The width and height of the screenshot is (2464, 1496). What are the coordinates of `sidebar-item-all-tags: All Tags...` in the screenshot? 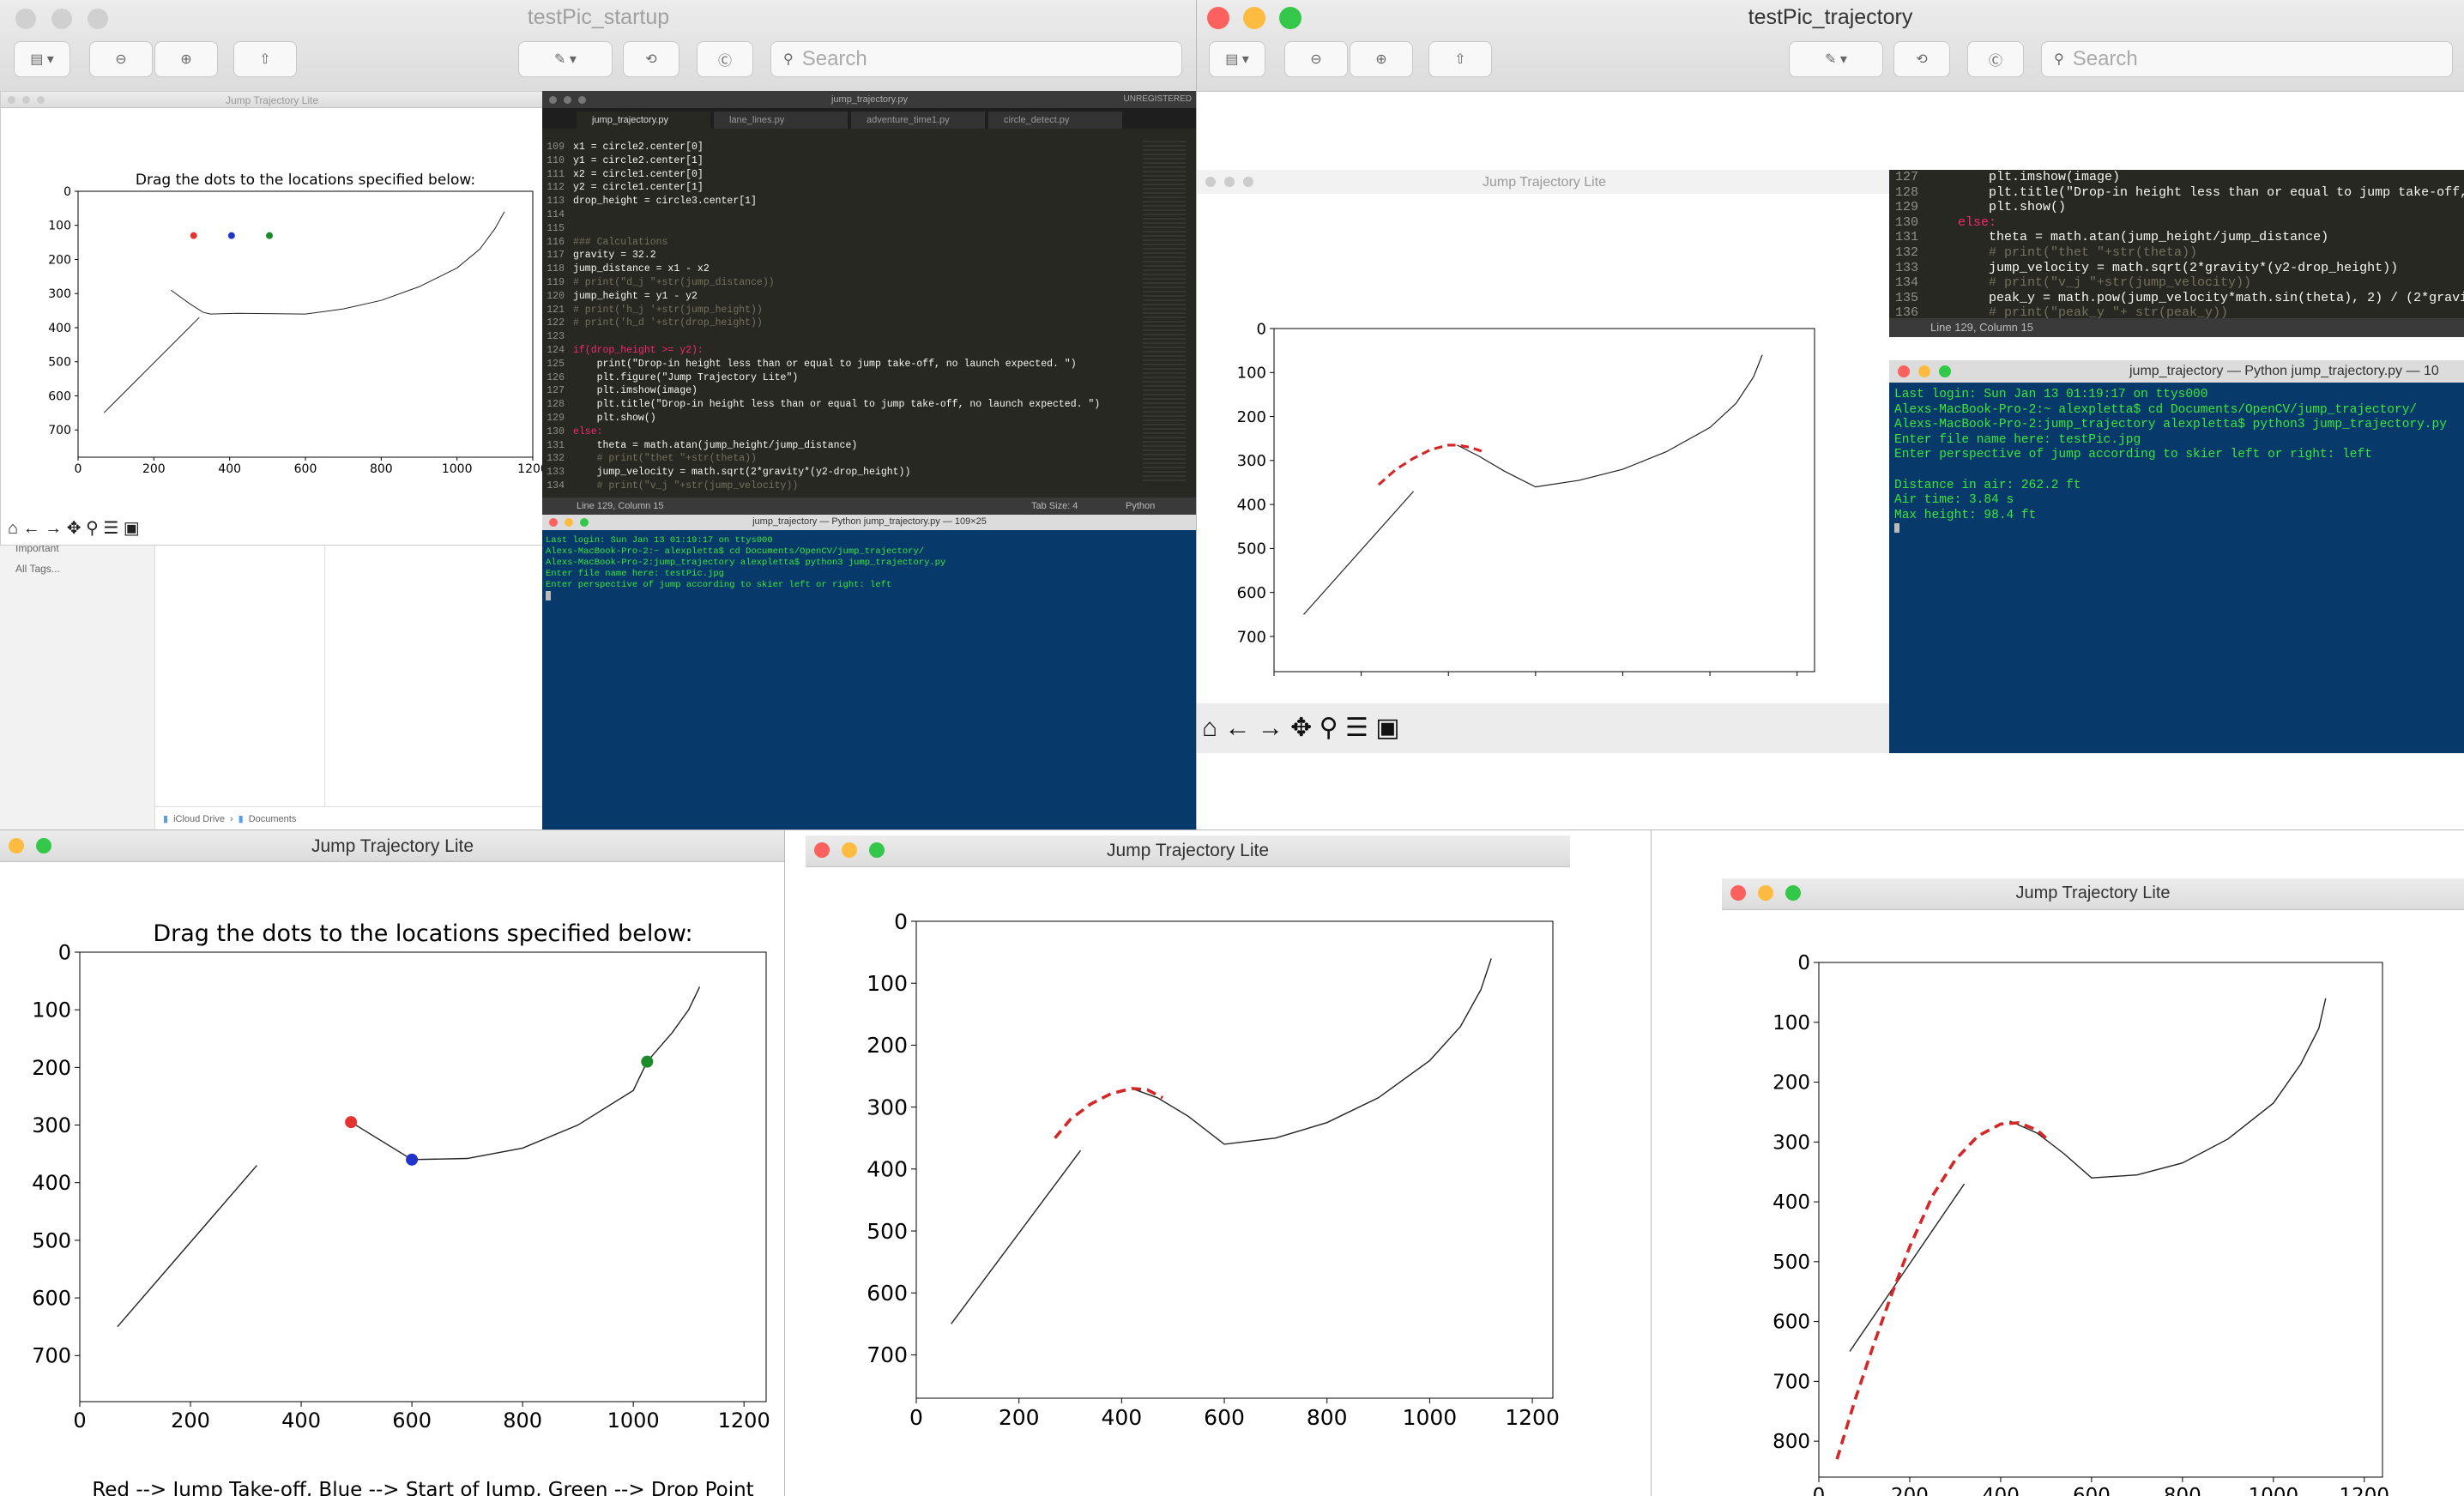 It's located at (37, 569).